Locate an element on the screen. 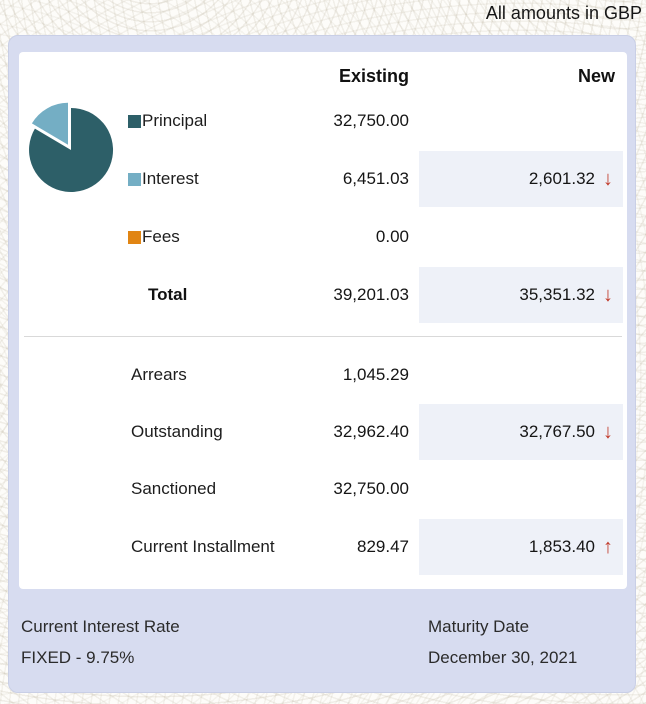  row-label: Arrears is located at coordinates (159, 374).